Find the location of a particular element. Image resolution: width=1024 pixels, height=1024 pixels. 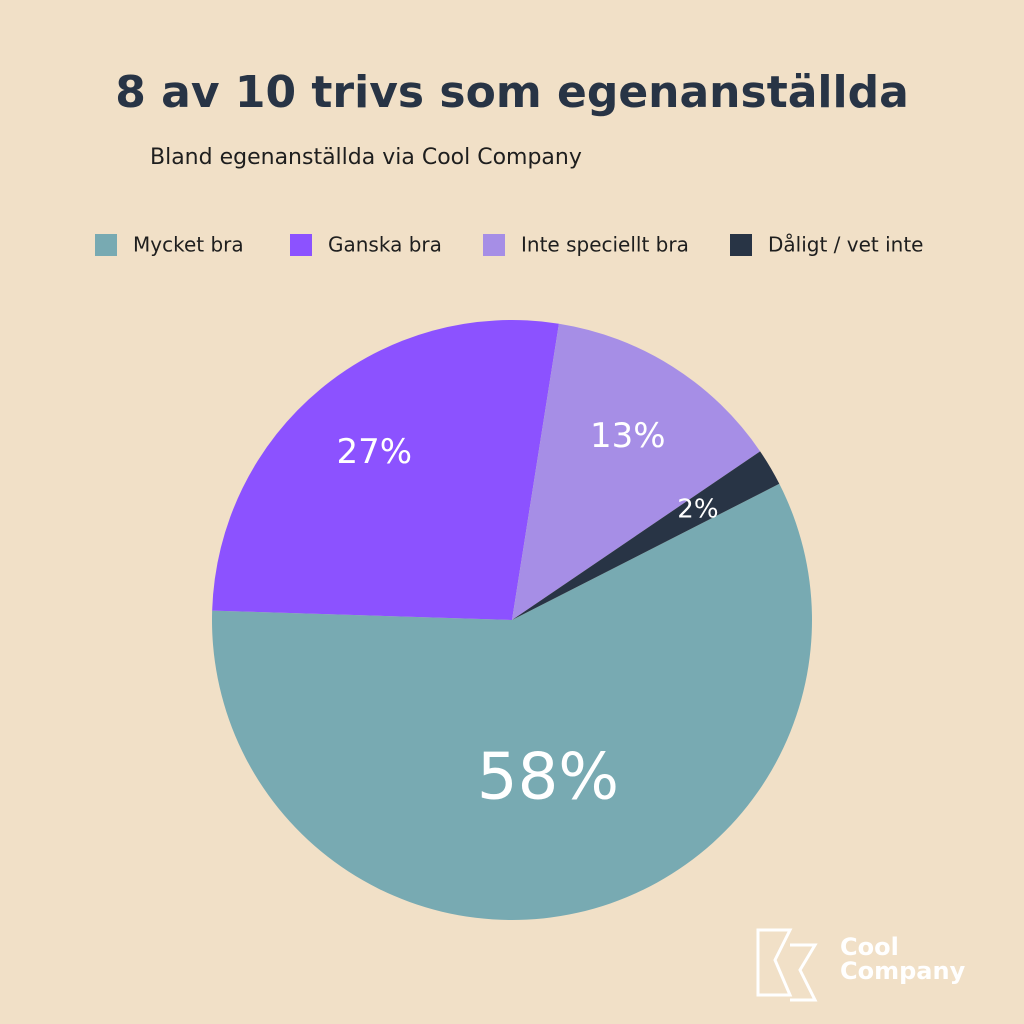

chart-subtitle: Bland egenanställda via Cool Company is located at coordinates (366, 157).